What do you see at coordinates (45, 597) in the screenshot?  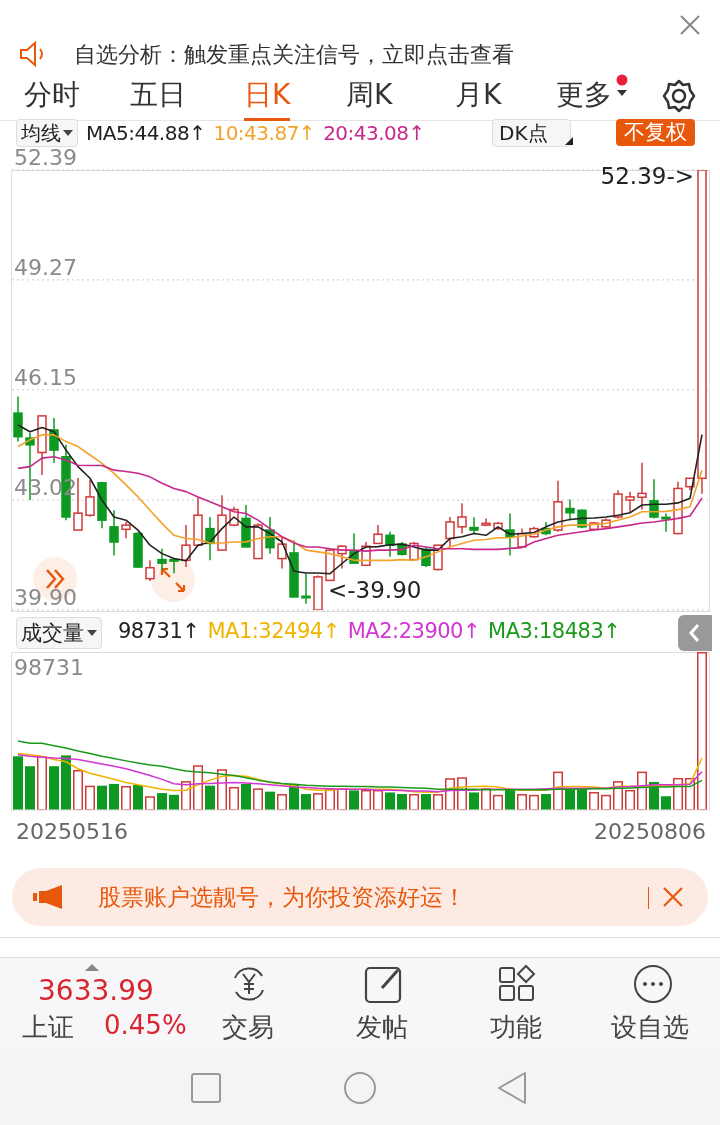 I see `y-tick-label: 39.90` at bounding box center [45, 597].